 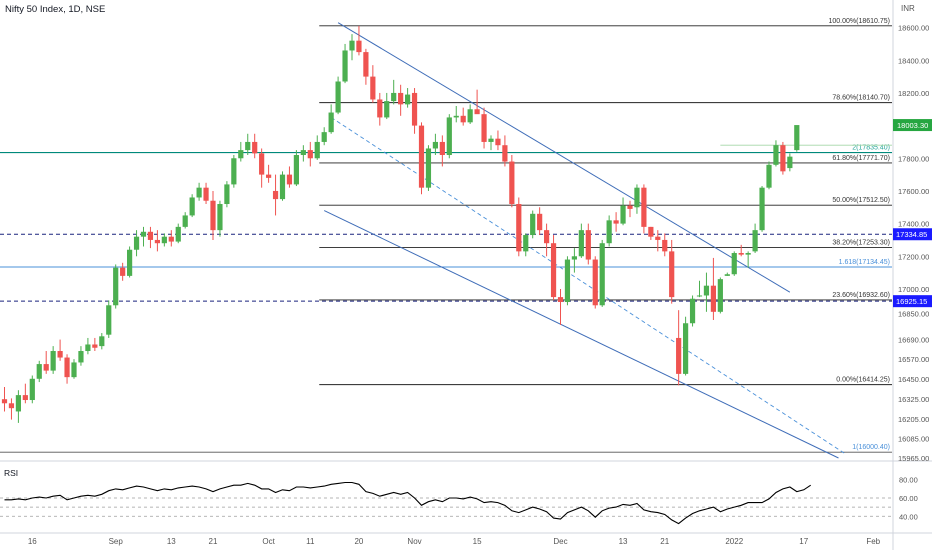 I want to click on price-tick-label: 17600.00, so click(x=913, y=191).